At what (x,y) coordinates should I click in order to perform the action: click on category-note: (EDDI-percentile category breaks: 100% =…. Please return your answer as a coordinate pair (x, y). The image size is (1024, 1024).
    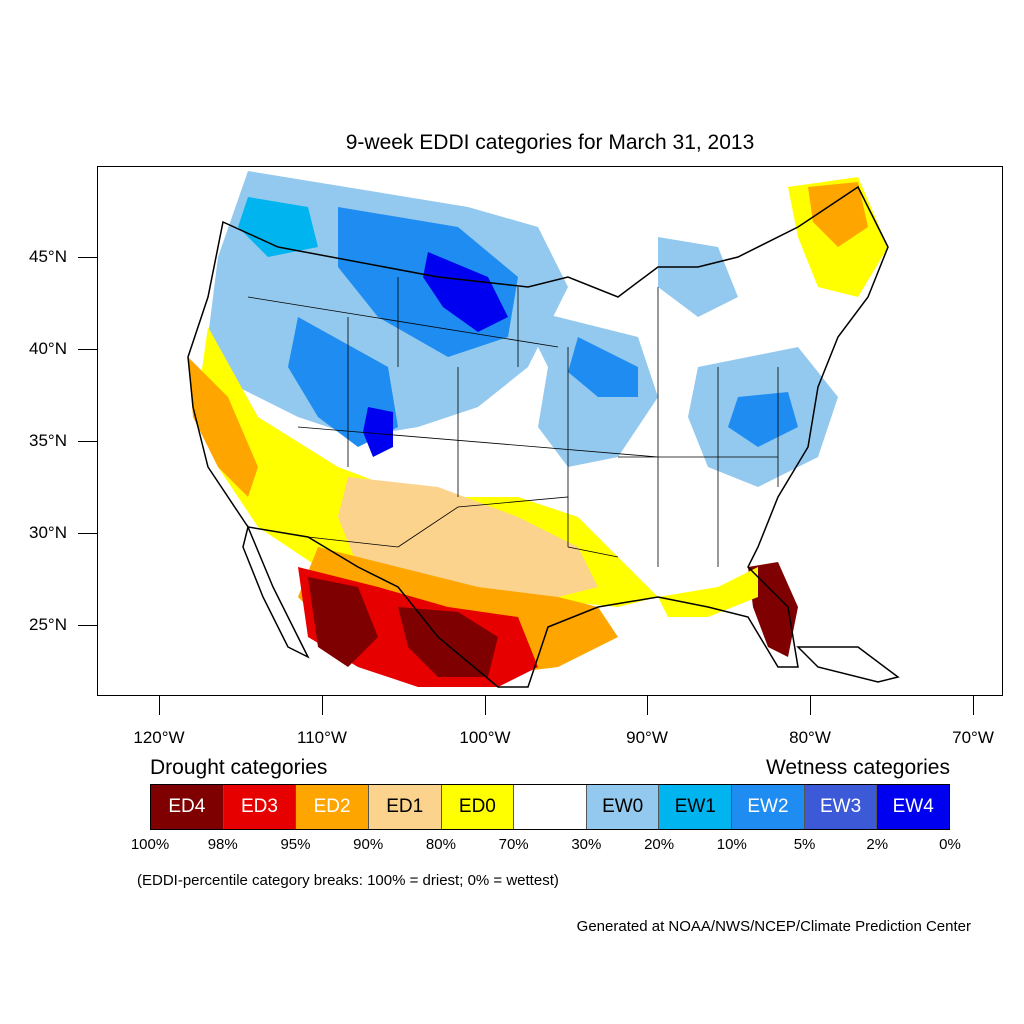
    Looking at the image, I should click on (348, 880).